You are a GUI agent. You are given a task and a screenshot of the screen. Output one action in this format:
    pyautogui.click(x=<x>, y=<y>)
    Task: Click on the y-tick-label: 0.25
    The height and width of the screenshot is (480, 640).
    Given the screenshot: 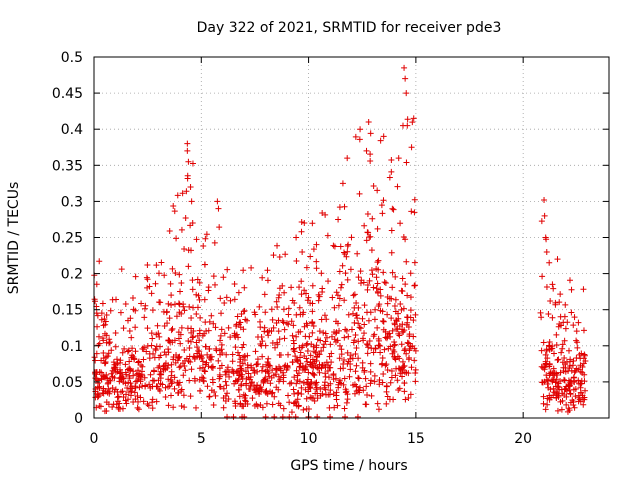 What is the action you would take?
    pyautogui.click(x=67, y=239)
    